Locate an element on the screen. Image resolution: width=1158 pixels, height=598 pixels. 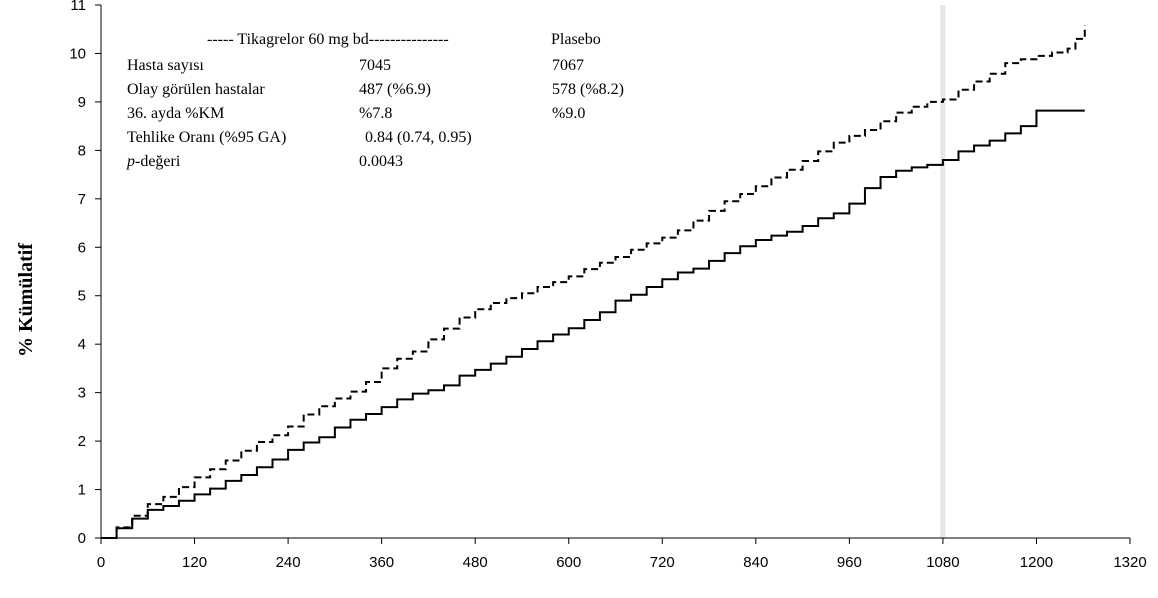
legend-ticagrelor-value: 0.84 (0.74, 0.95) is located at coordinates (418, 137).